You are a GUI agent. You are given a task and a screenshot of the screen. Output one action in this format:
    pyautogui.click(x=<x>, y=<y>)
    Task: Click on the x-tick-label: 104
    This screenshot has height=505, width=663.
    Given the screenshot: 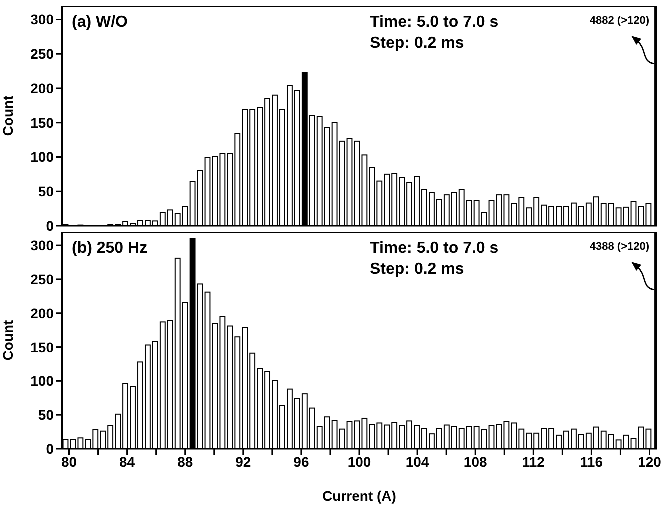 What is the action you would take?
    pyautogui.click(x=418, y=462)
    